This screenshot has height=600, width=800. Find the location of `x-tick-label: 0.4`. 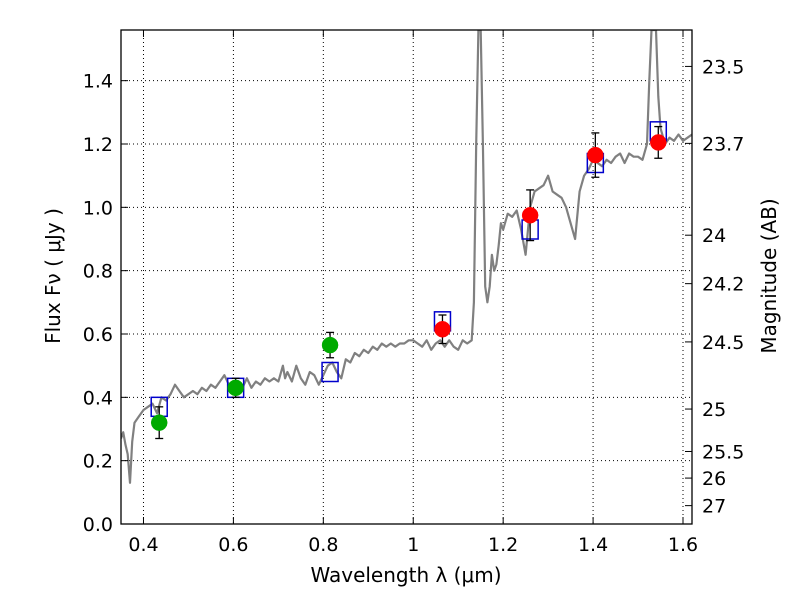

x-tick-label: 0.4 is located at coordinates (143, 545).